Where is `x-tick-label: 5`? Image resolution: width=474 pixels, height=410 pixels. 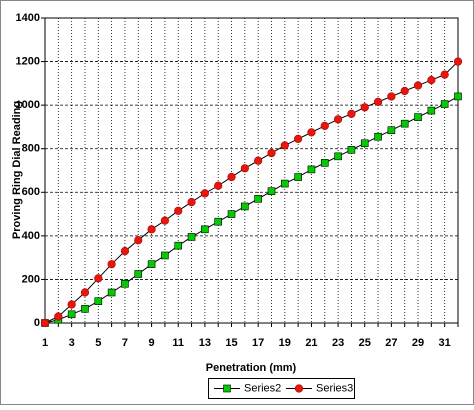 x-tick-label: 5 is located at coordinates (98, 343).